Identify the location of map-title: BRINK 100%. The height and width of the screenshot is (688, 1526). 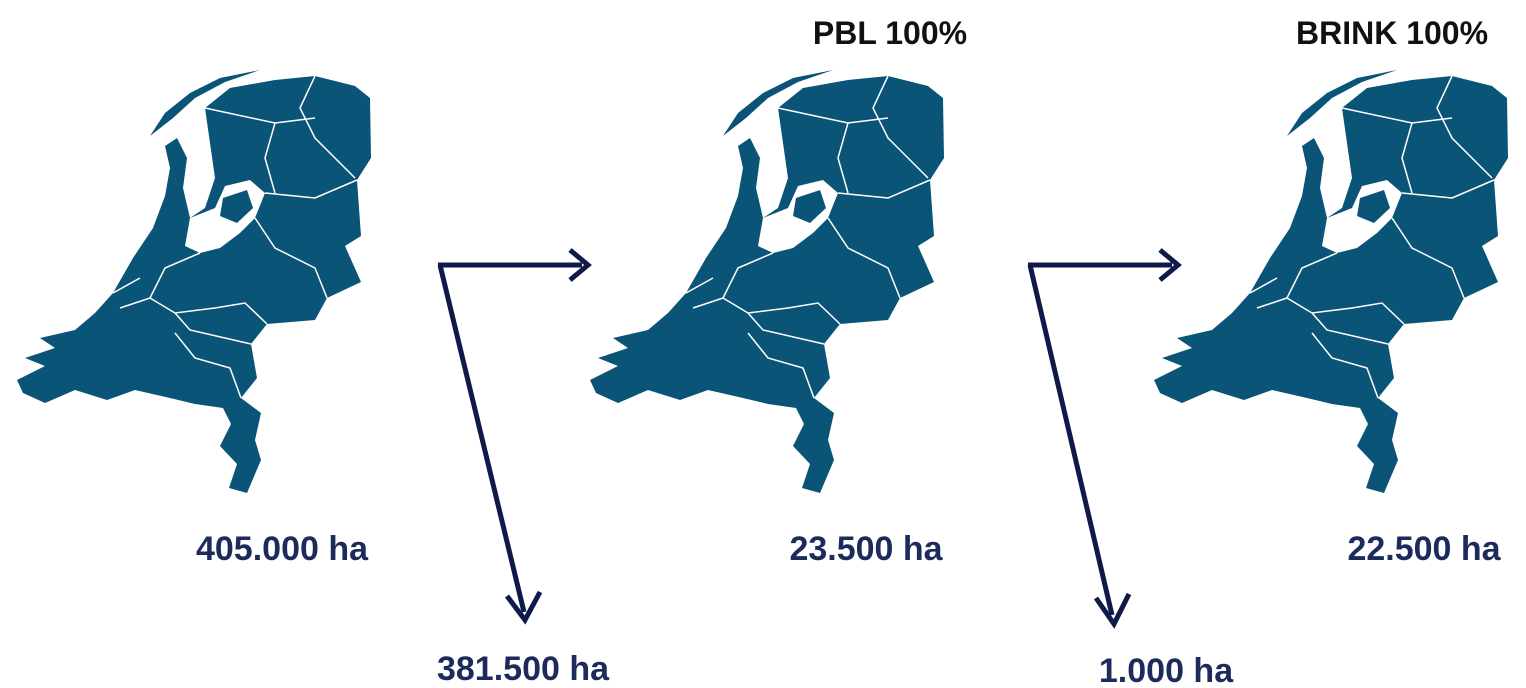
(1392, 33).